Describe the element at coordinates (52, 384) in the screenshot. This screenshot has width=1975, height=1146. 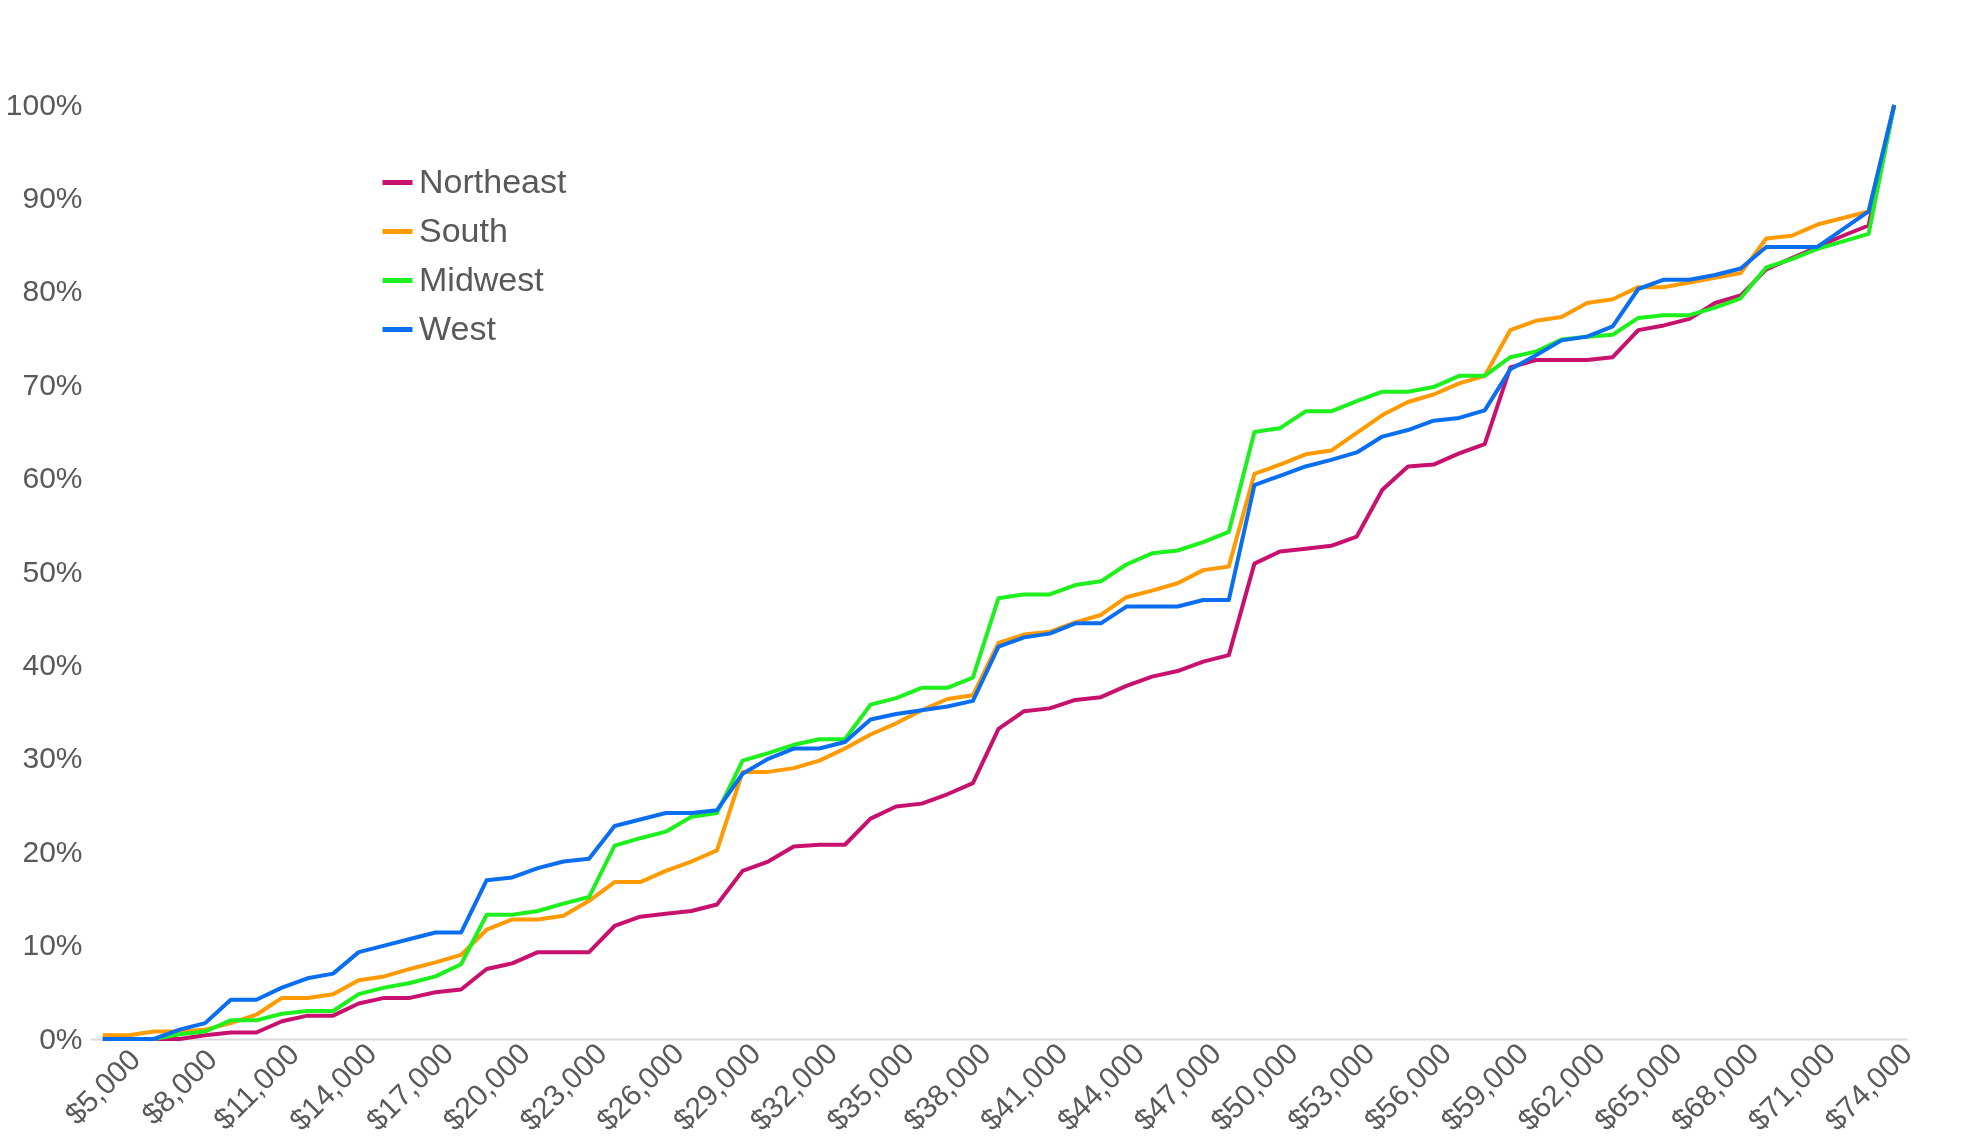
I see `y-tick-label: 70%` at that location.